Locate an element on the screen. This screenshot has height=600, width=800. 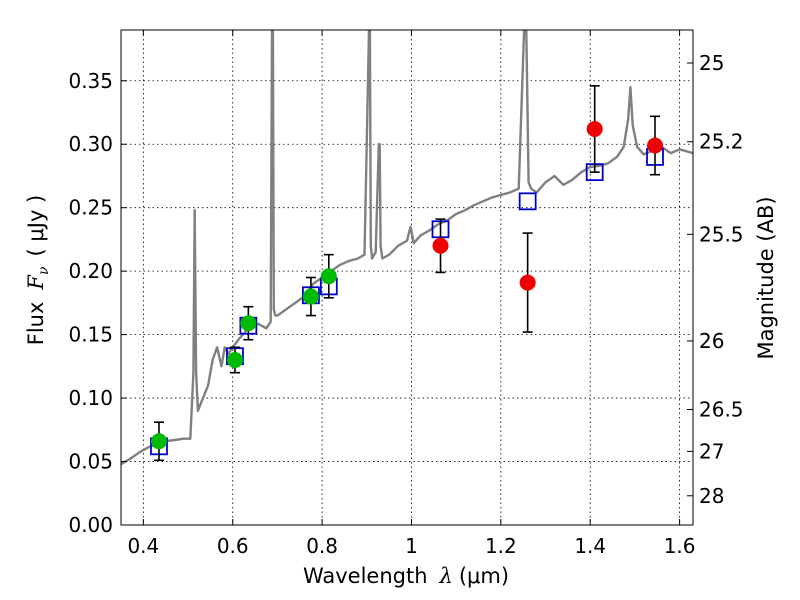
y-tick-label: 0.05 is located at coordinates (90, 462).